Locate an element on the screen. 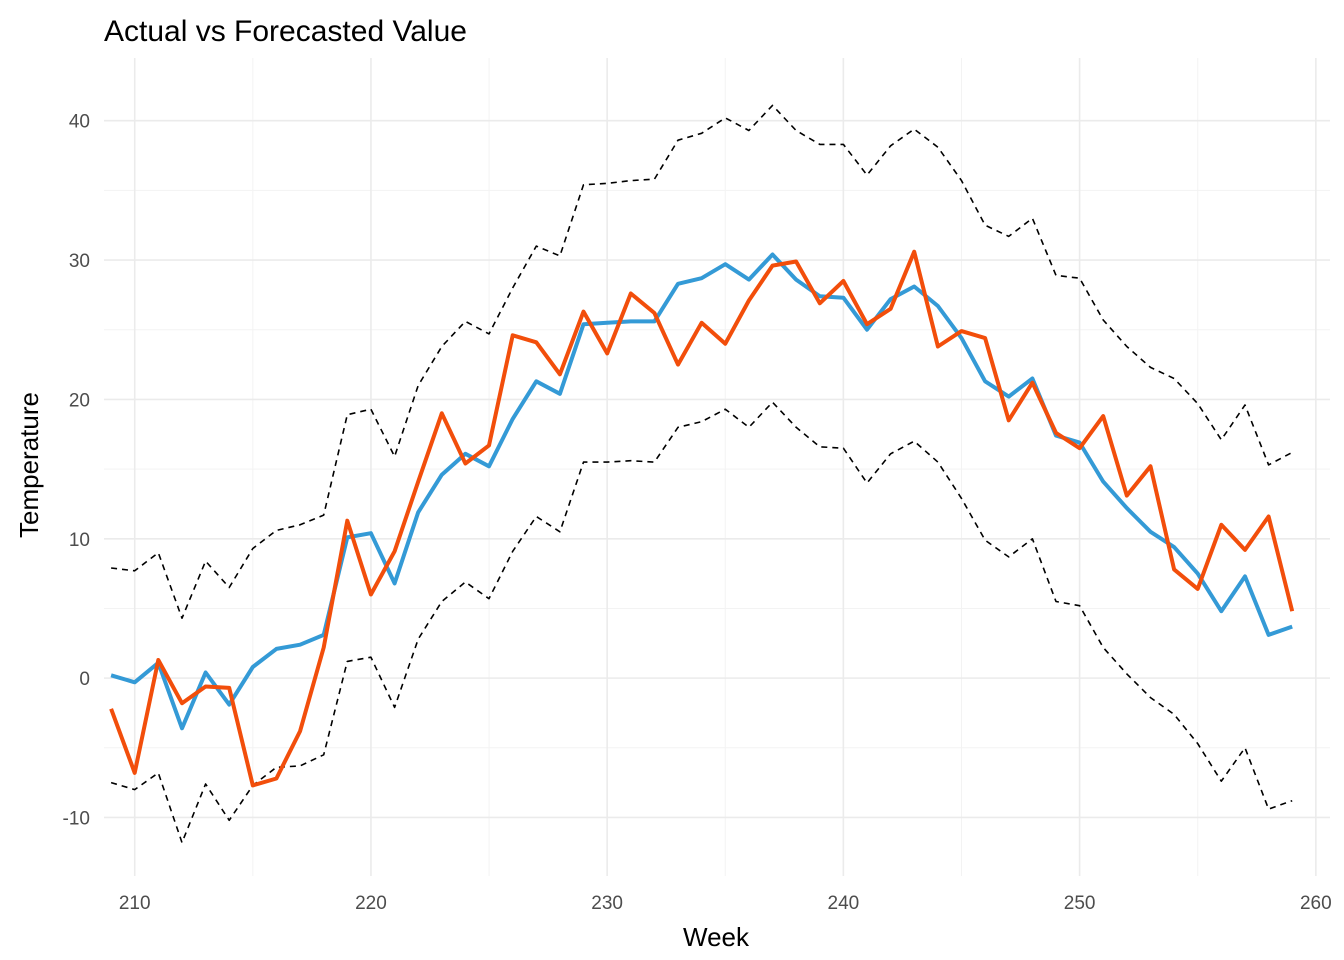 This screenshot has height=960, width=1344. x-axis-tick-labels: 210 220 230 240 250 260 is located at coordinates (725, 903).